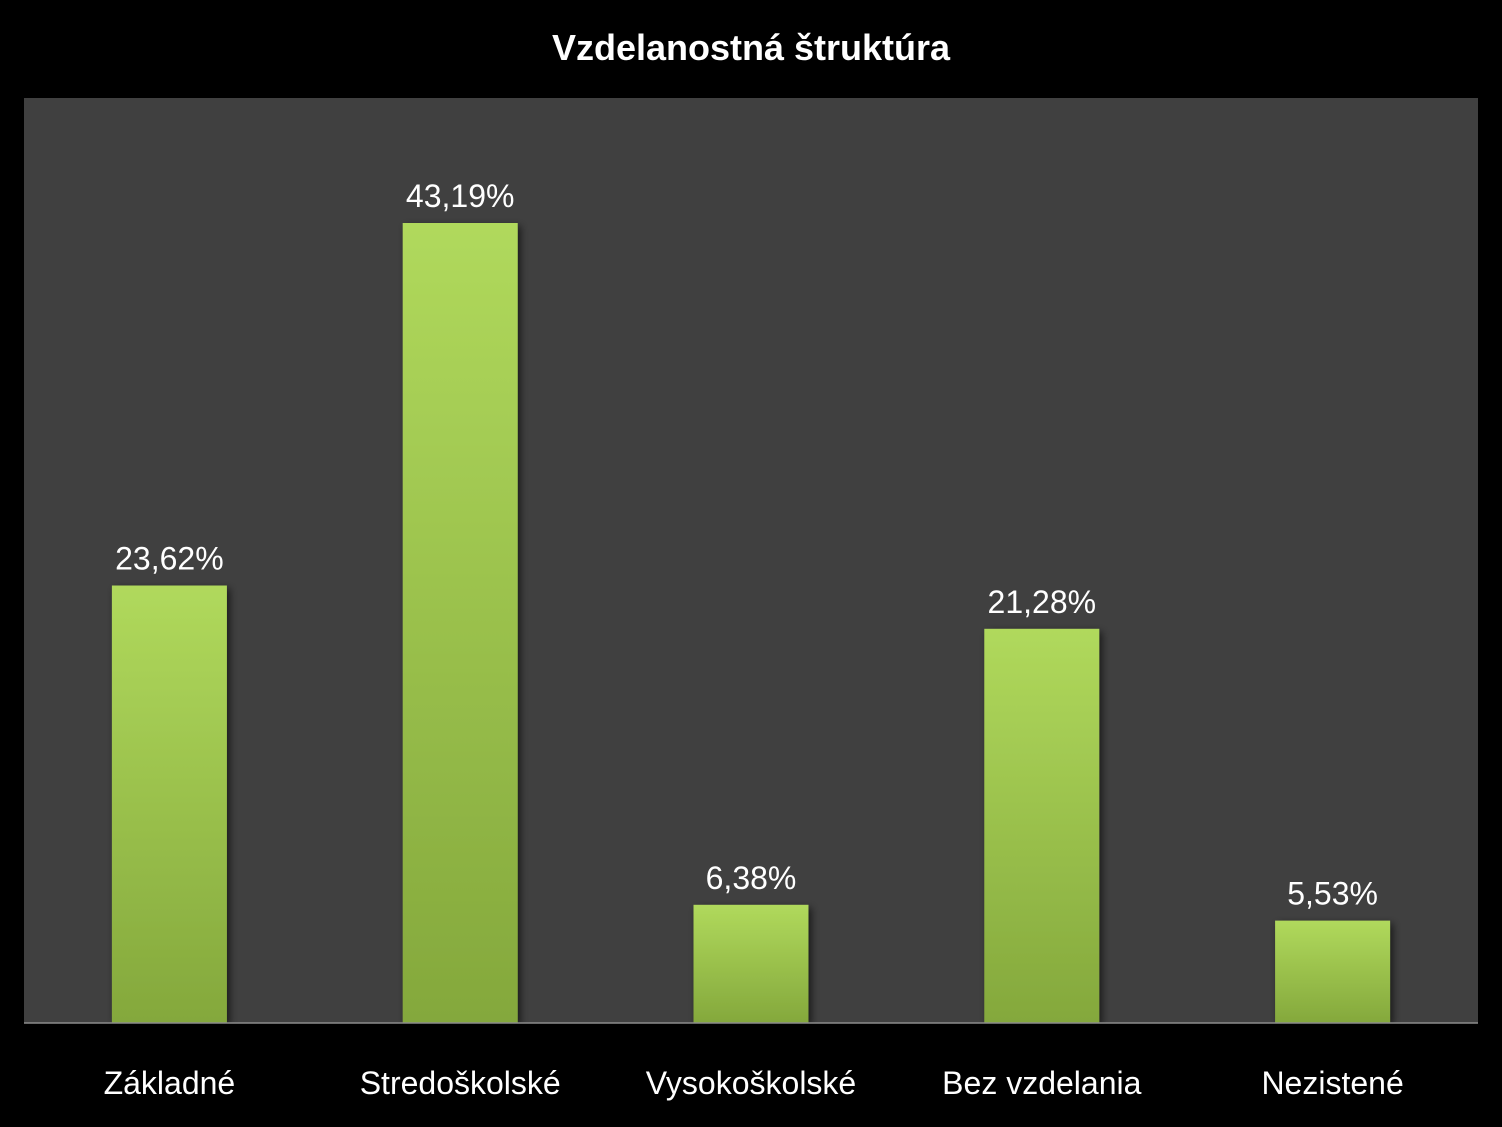 Image resolution: width=1502 pixels, height=1127 pixels. I want to click on category-label-0: Základné, so click(170, 1083).